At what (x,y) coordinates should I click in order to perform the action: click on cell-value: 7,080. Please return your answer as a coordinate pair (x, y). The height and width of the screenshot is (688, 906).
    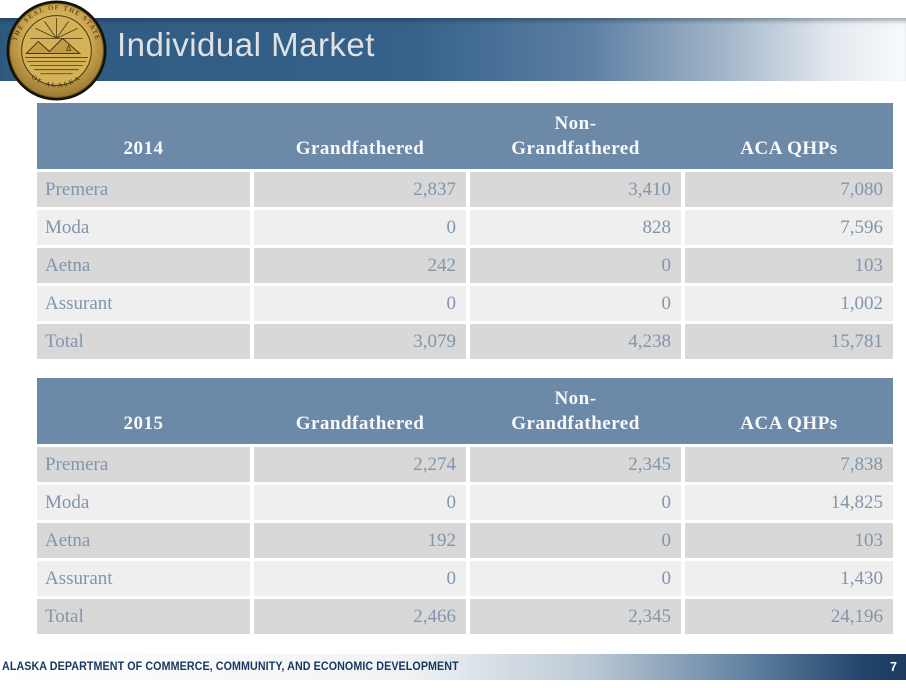
    Looking at the image, I should click on (789, 189).